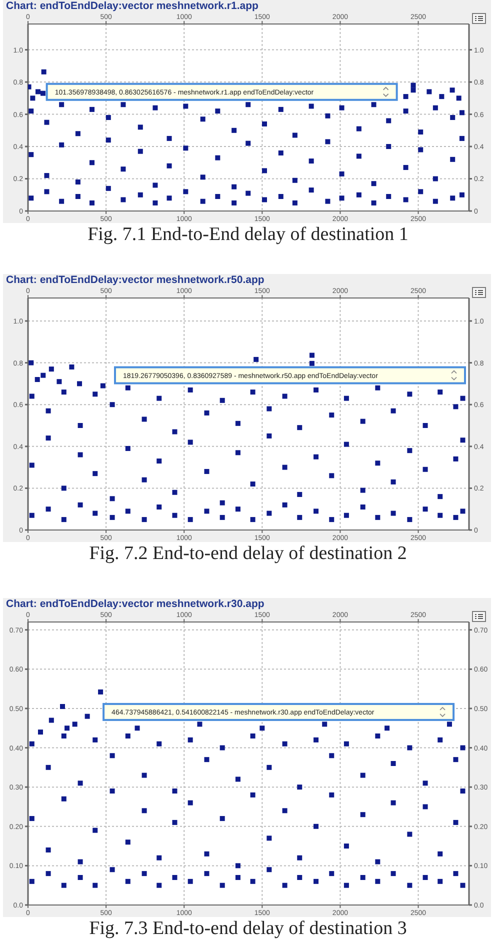 This screenshot has width=496, height=942. I want to click on chart-title: Chart: endToEndDelay:vector meshnetwork.r1.app, so click(132, 6).